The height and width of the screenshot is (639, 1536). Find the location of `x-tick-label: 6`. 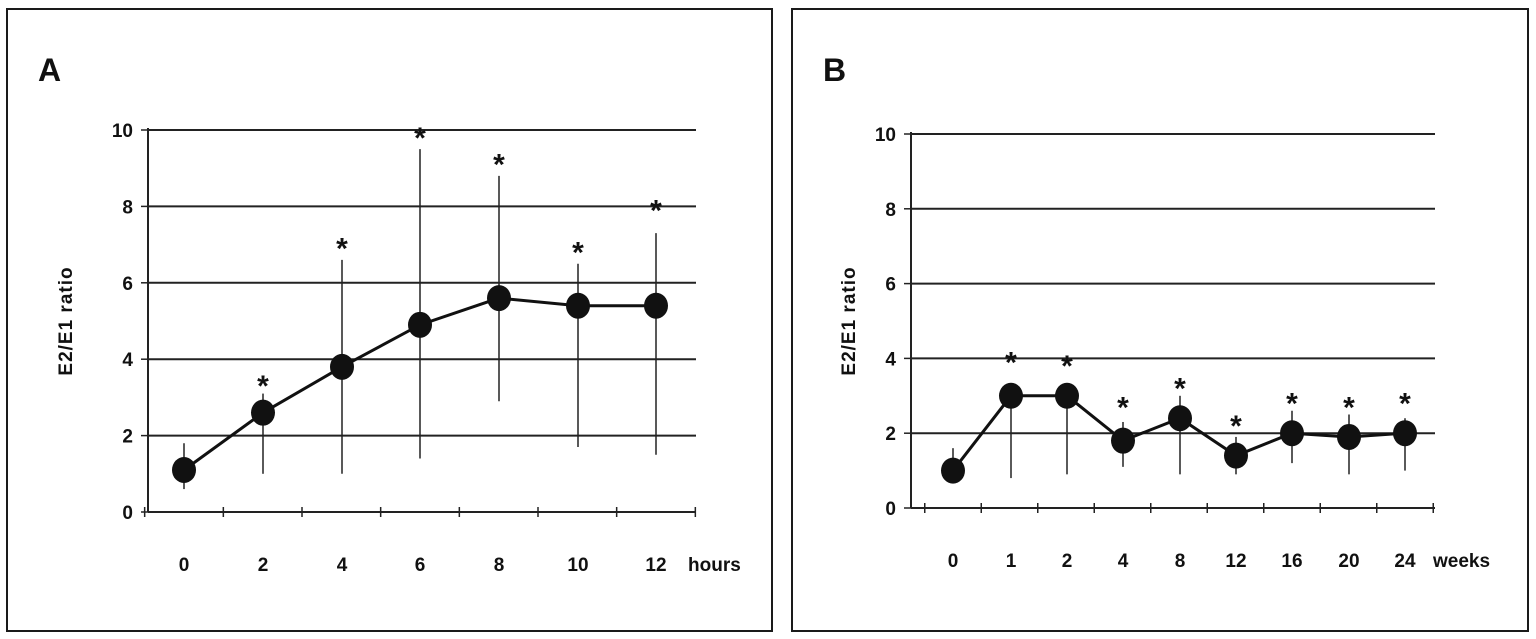

x-tick-label: 6 is located at coordinates (420, 565).